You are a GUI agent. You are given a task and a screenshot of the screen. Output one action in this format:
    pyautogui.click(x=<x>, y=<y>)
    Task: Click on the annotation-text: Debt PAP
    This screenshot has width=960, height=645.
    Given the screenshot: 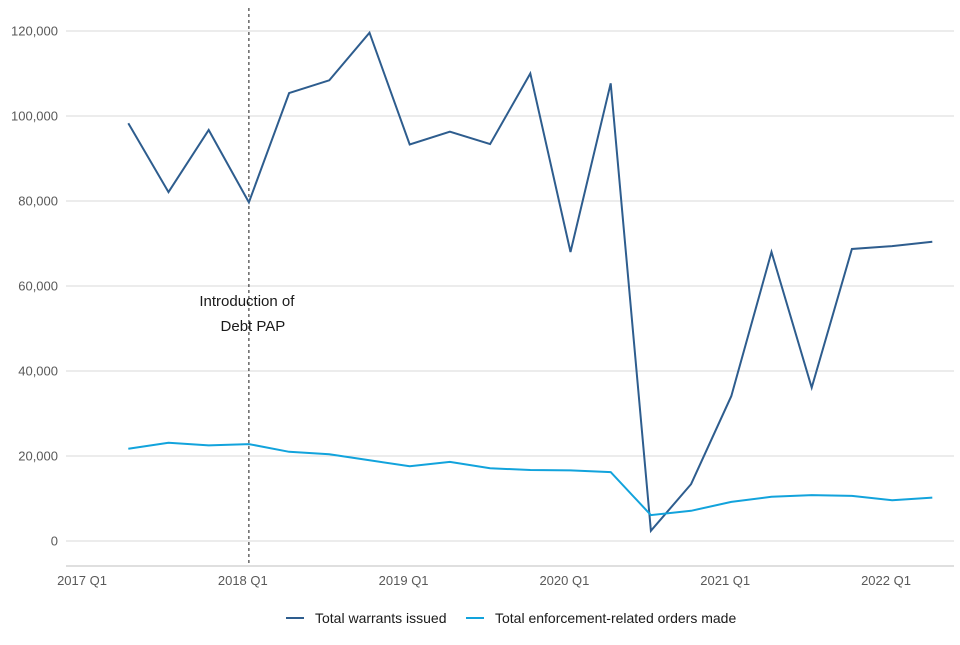 What is the action you would take?
    pyautogui.click(x=253, y=326)
    